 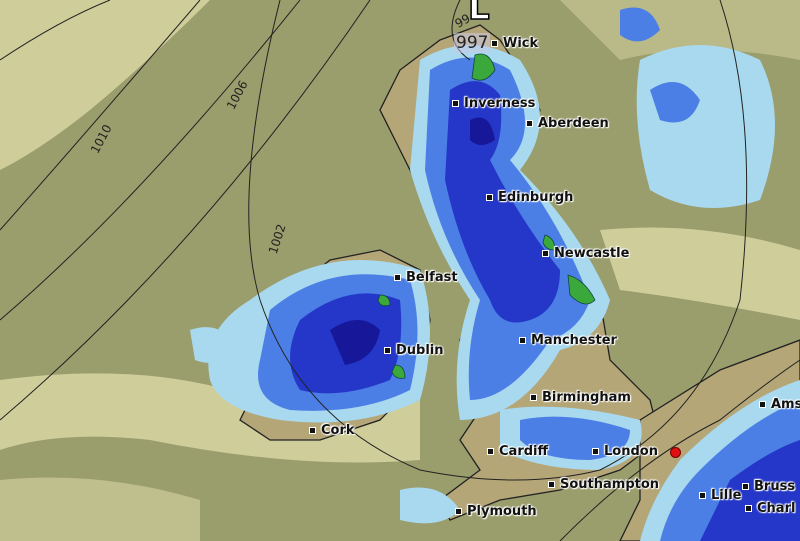 I want to click on city-label: Manchester, so click(x=568, y=340).